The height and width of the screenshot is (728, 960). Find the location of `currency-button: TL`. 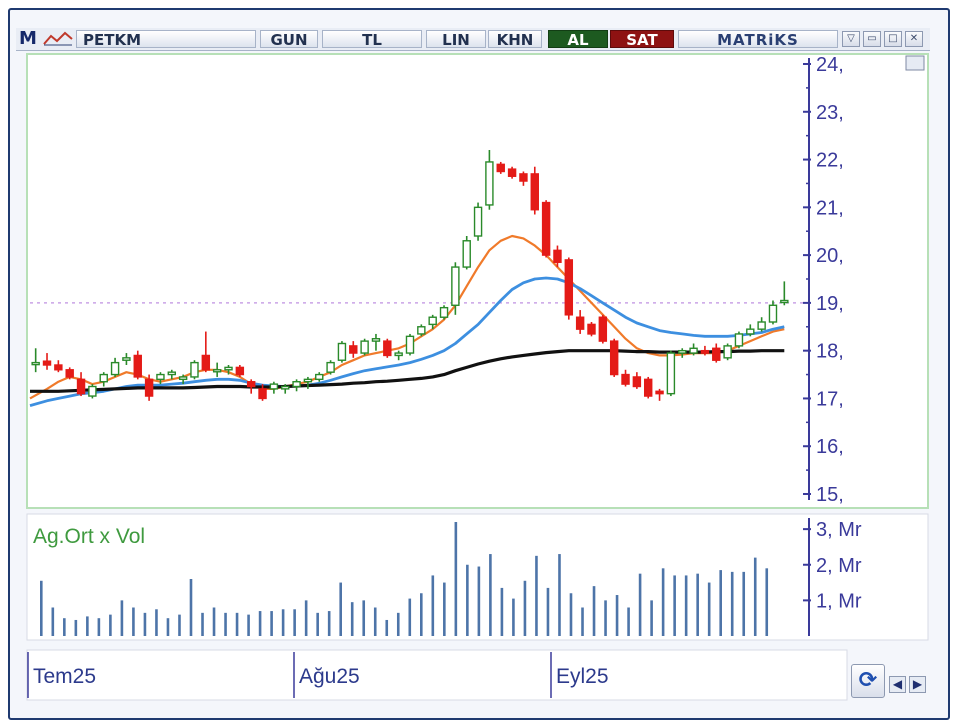

currency-button: TL is located at coordinates (372, 39).